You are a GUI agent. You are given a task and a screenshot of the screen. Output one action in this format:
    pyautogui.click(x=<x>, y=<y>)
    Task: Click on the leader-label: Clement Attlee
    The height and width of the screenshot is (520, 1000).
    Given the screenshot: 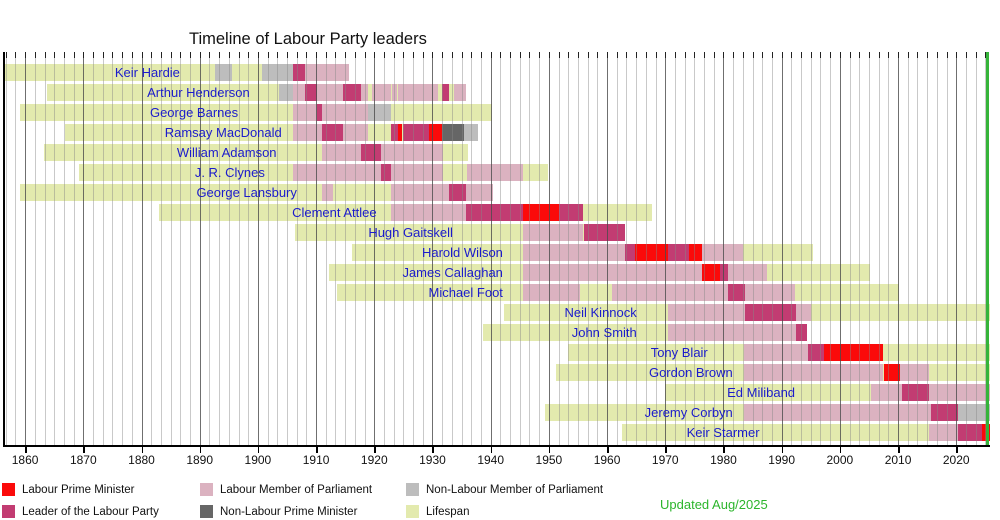 What is the action you would take?
    pyautogui.click(x=334, y=212)
    